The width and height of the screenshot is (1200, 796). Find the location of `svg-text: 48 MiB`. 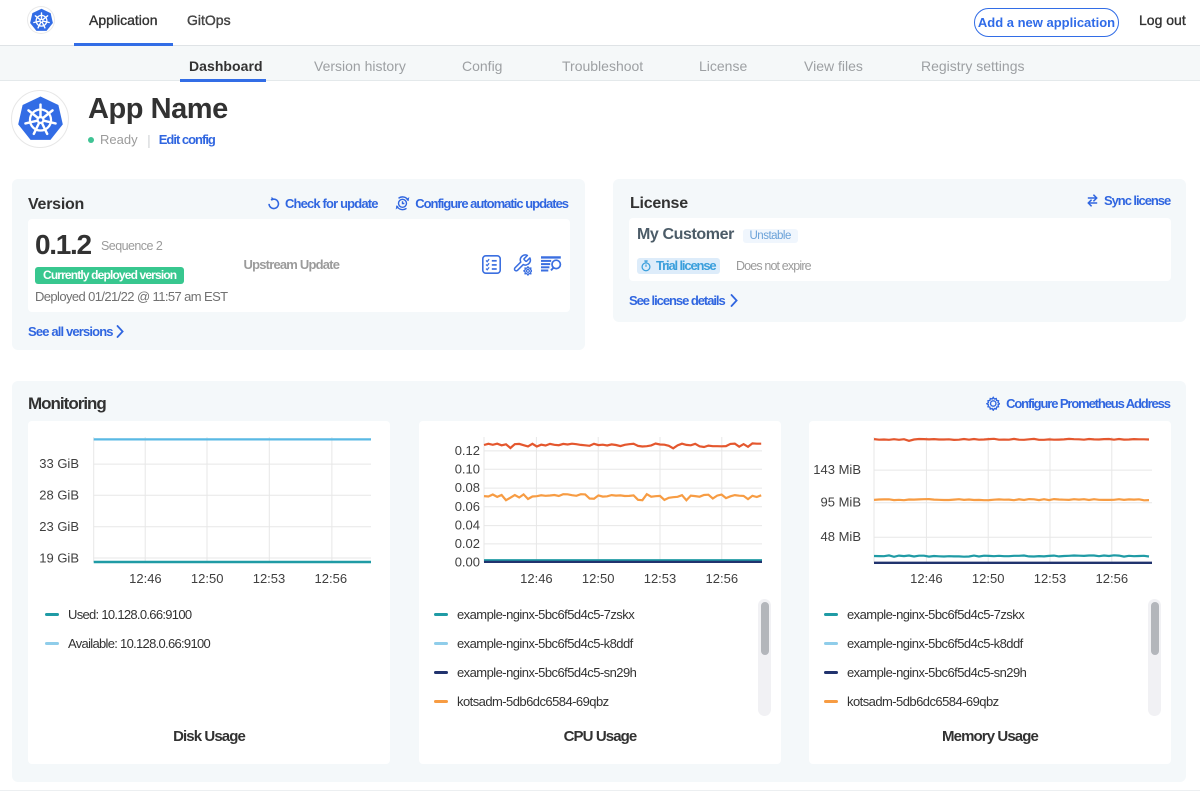

svg-text: 48 MiB is located at coordinates (841, 536).